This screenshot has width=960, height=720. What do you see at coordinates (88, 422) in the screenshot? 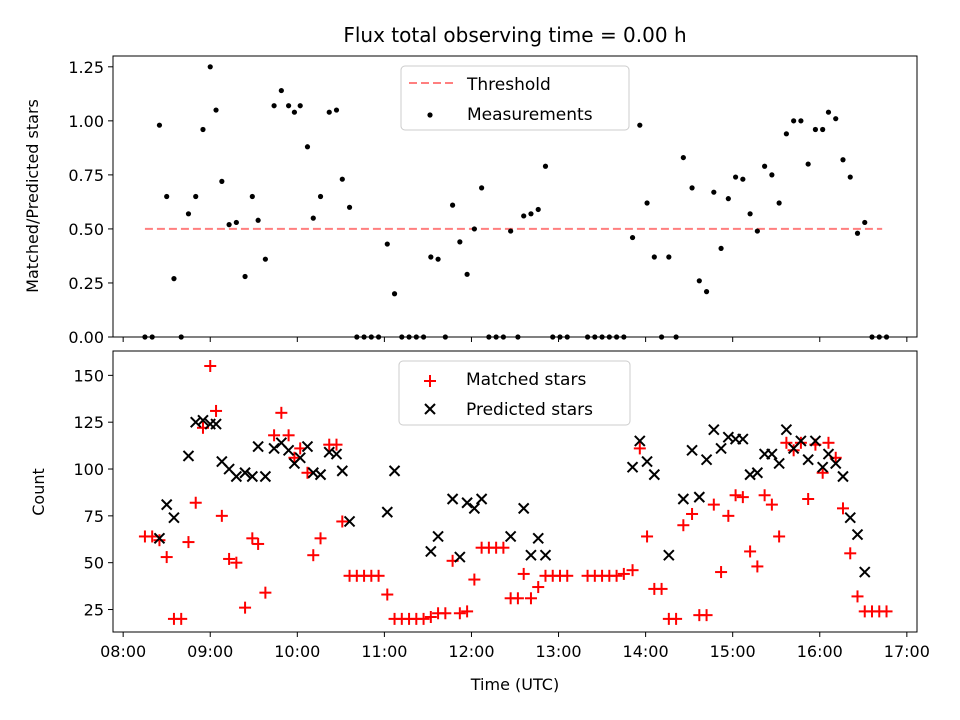
I see `y-tick-label: 125` at bounding box center [88, 422].